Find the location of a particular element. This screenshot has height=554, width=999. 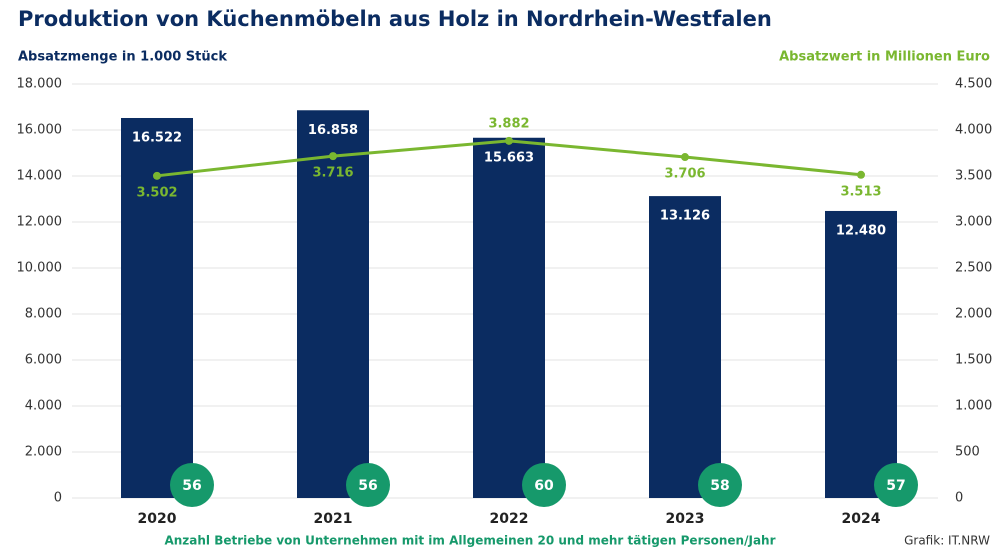

bar-value-label: 16.522 is located at coordinates (157, 137).